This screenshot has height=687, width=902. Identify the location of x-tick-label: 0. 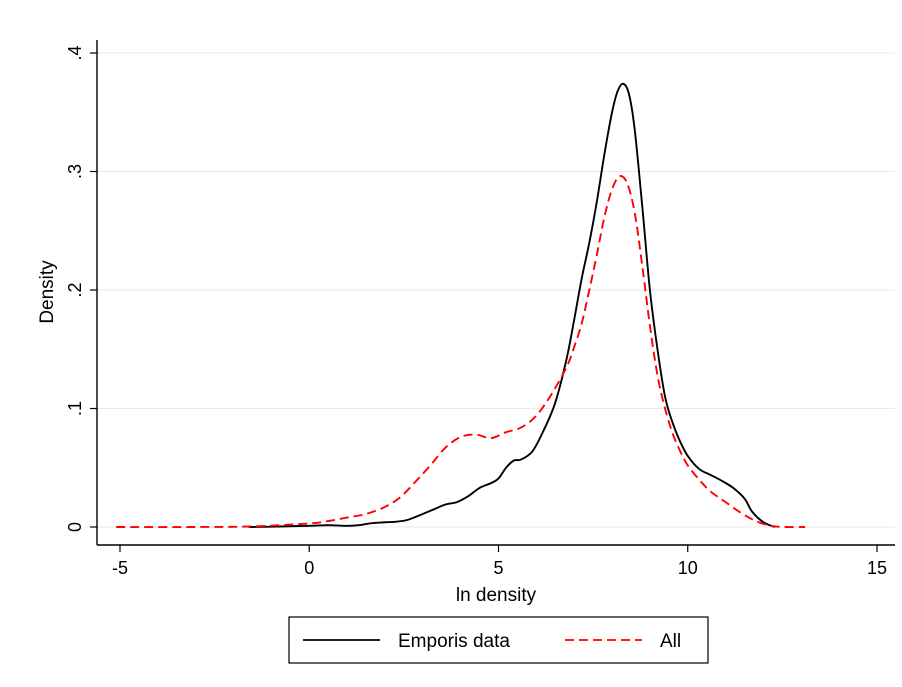
(309, 568).